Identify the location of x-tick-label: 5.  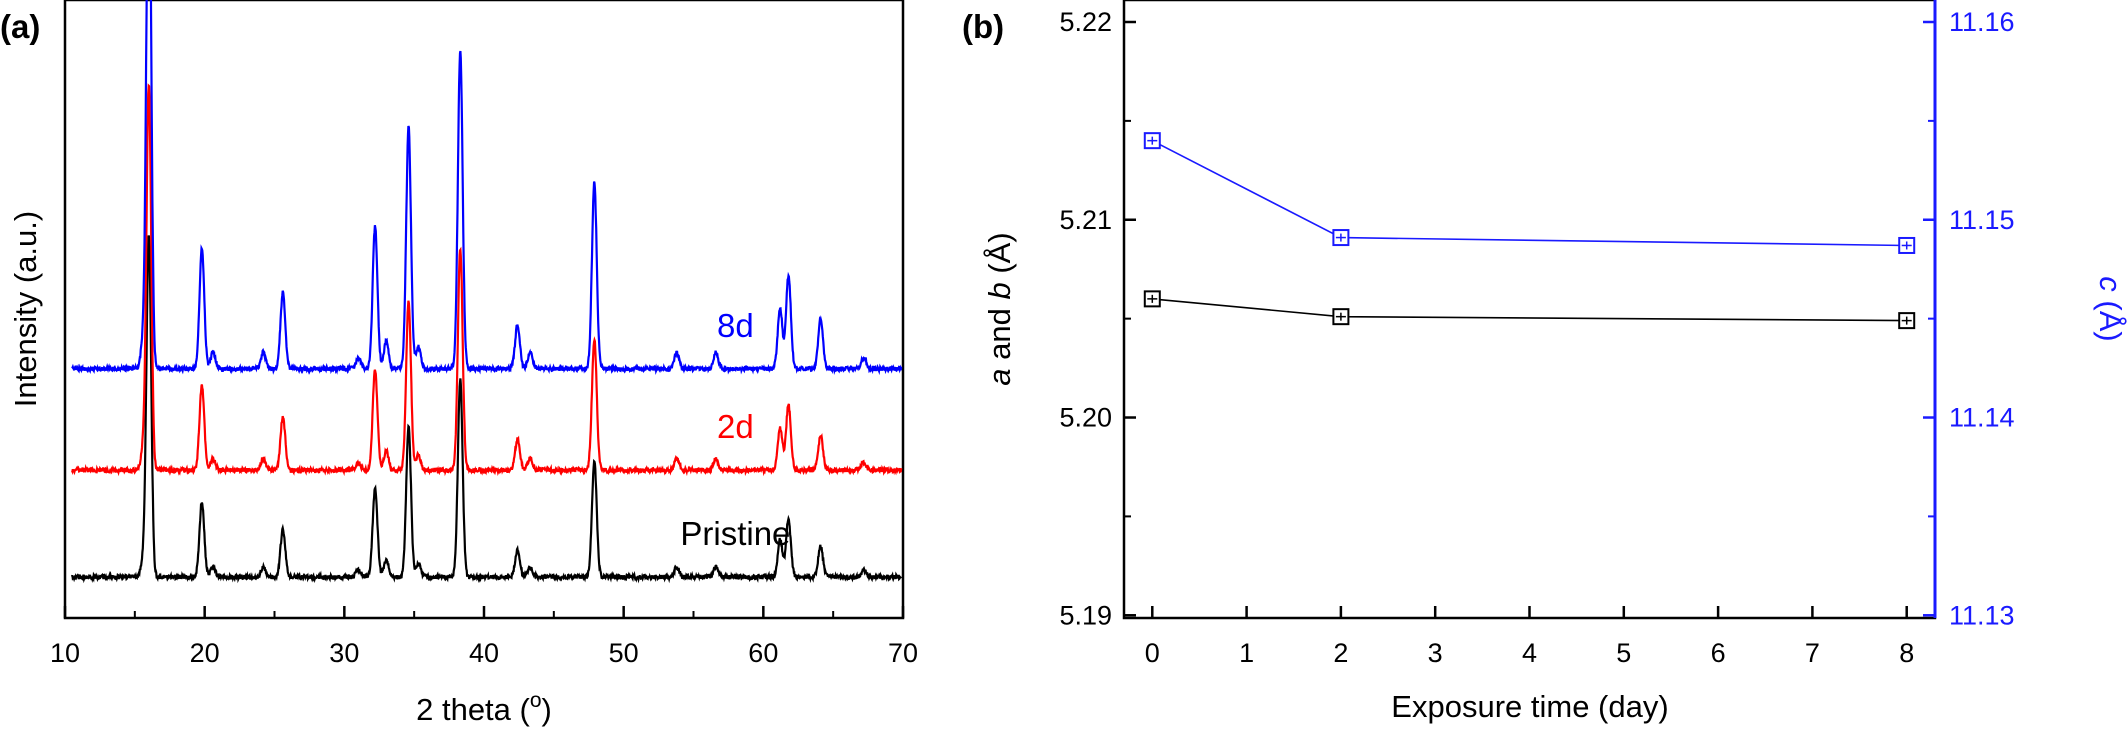
(1623, 653).